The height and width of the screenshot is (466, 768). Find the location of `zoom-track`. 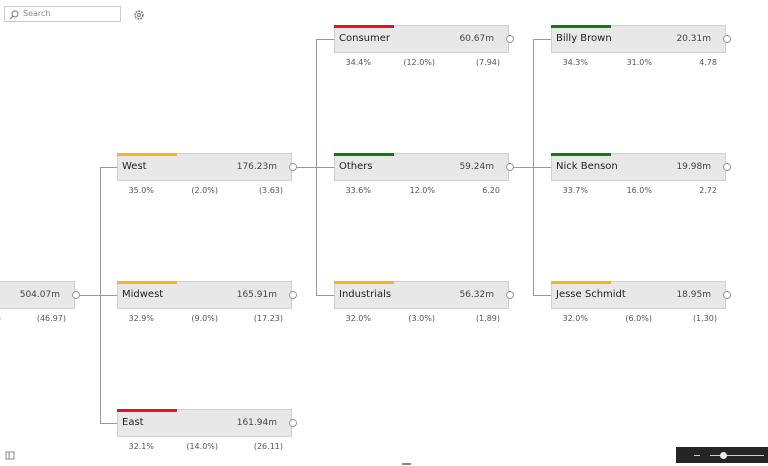

zoom-track is located at coordinates (737, 455).